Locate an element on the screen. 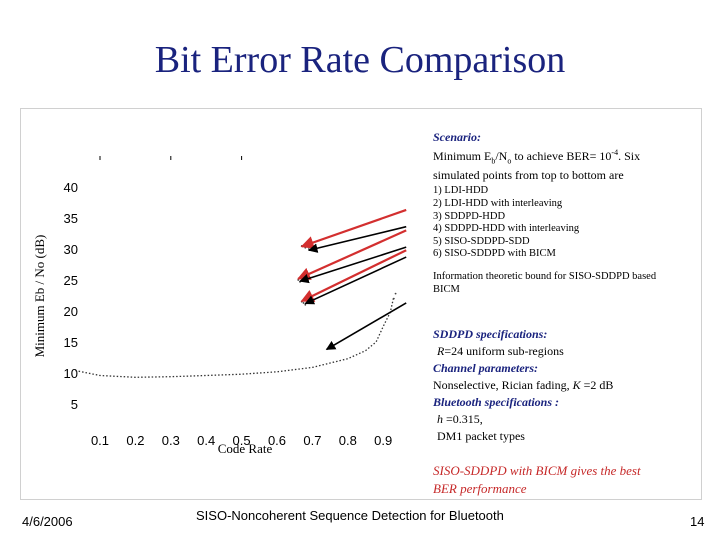  y-tick-label: 30 is located at coordinates (71, 249).